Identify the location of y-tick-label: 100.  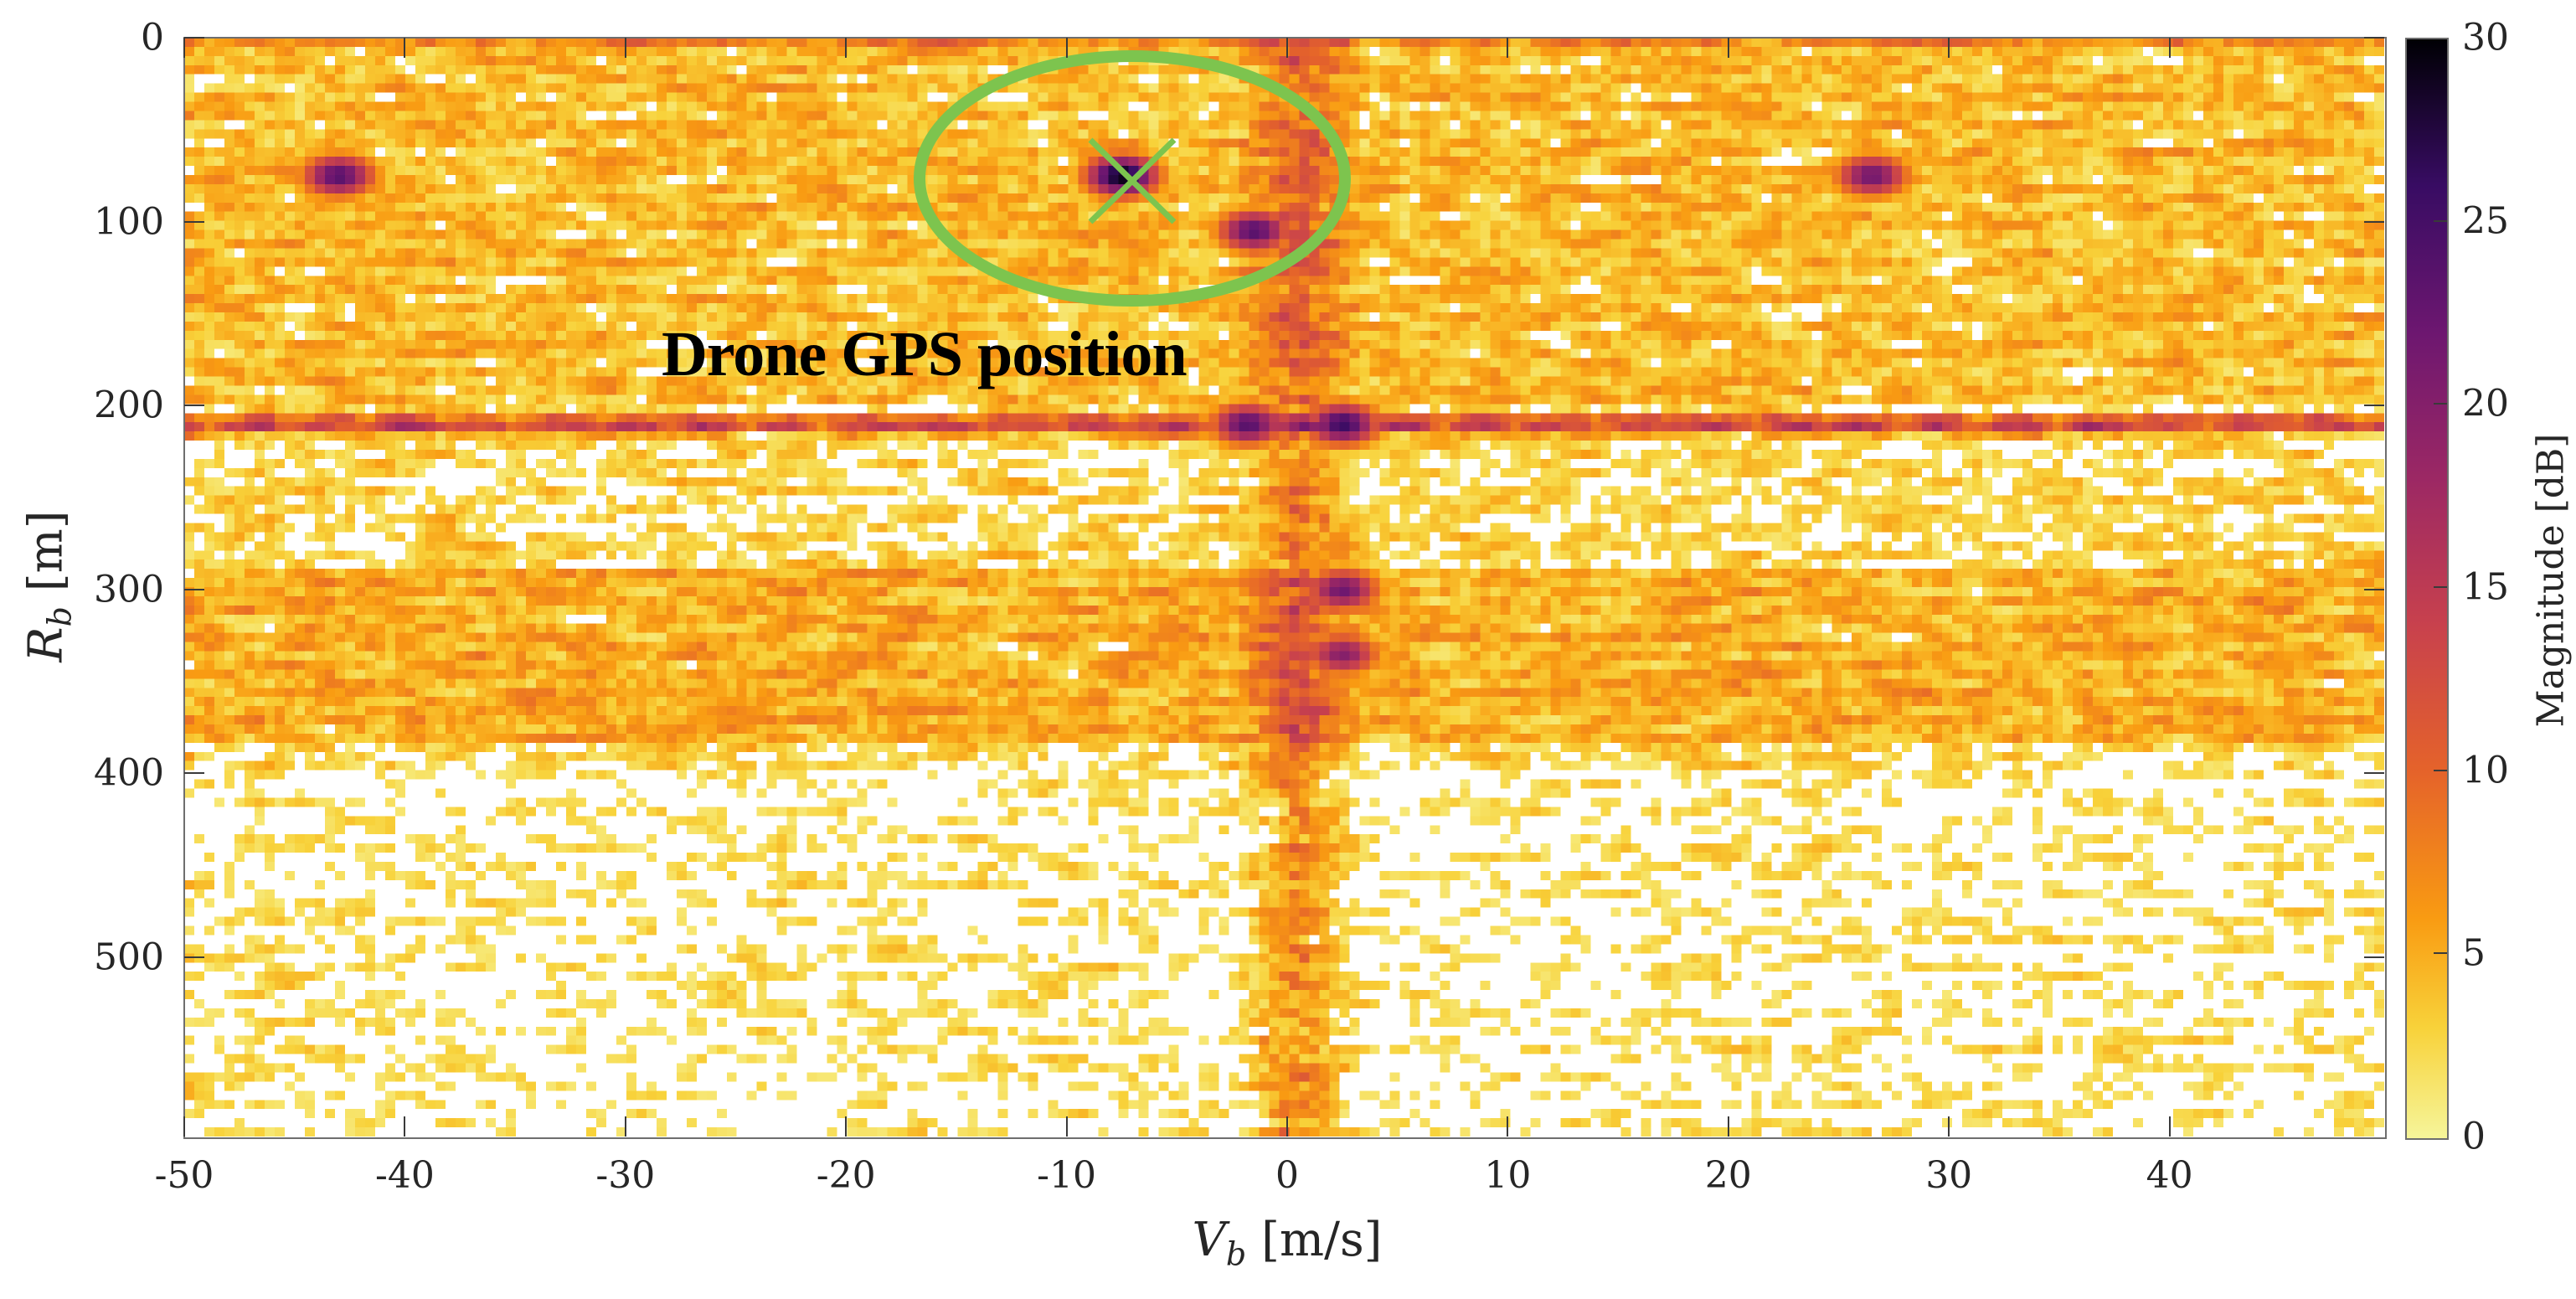
(129, 221).